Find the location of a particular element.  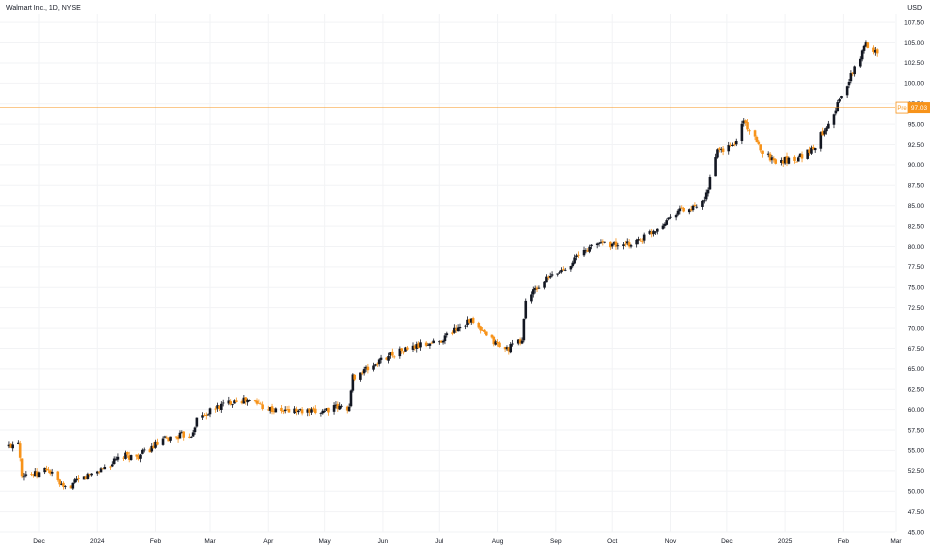

y-tick-label: 85.00 is located at coordinates (916, 206).